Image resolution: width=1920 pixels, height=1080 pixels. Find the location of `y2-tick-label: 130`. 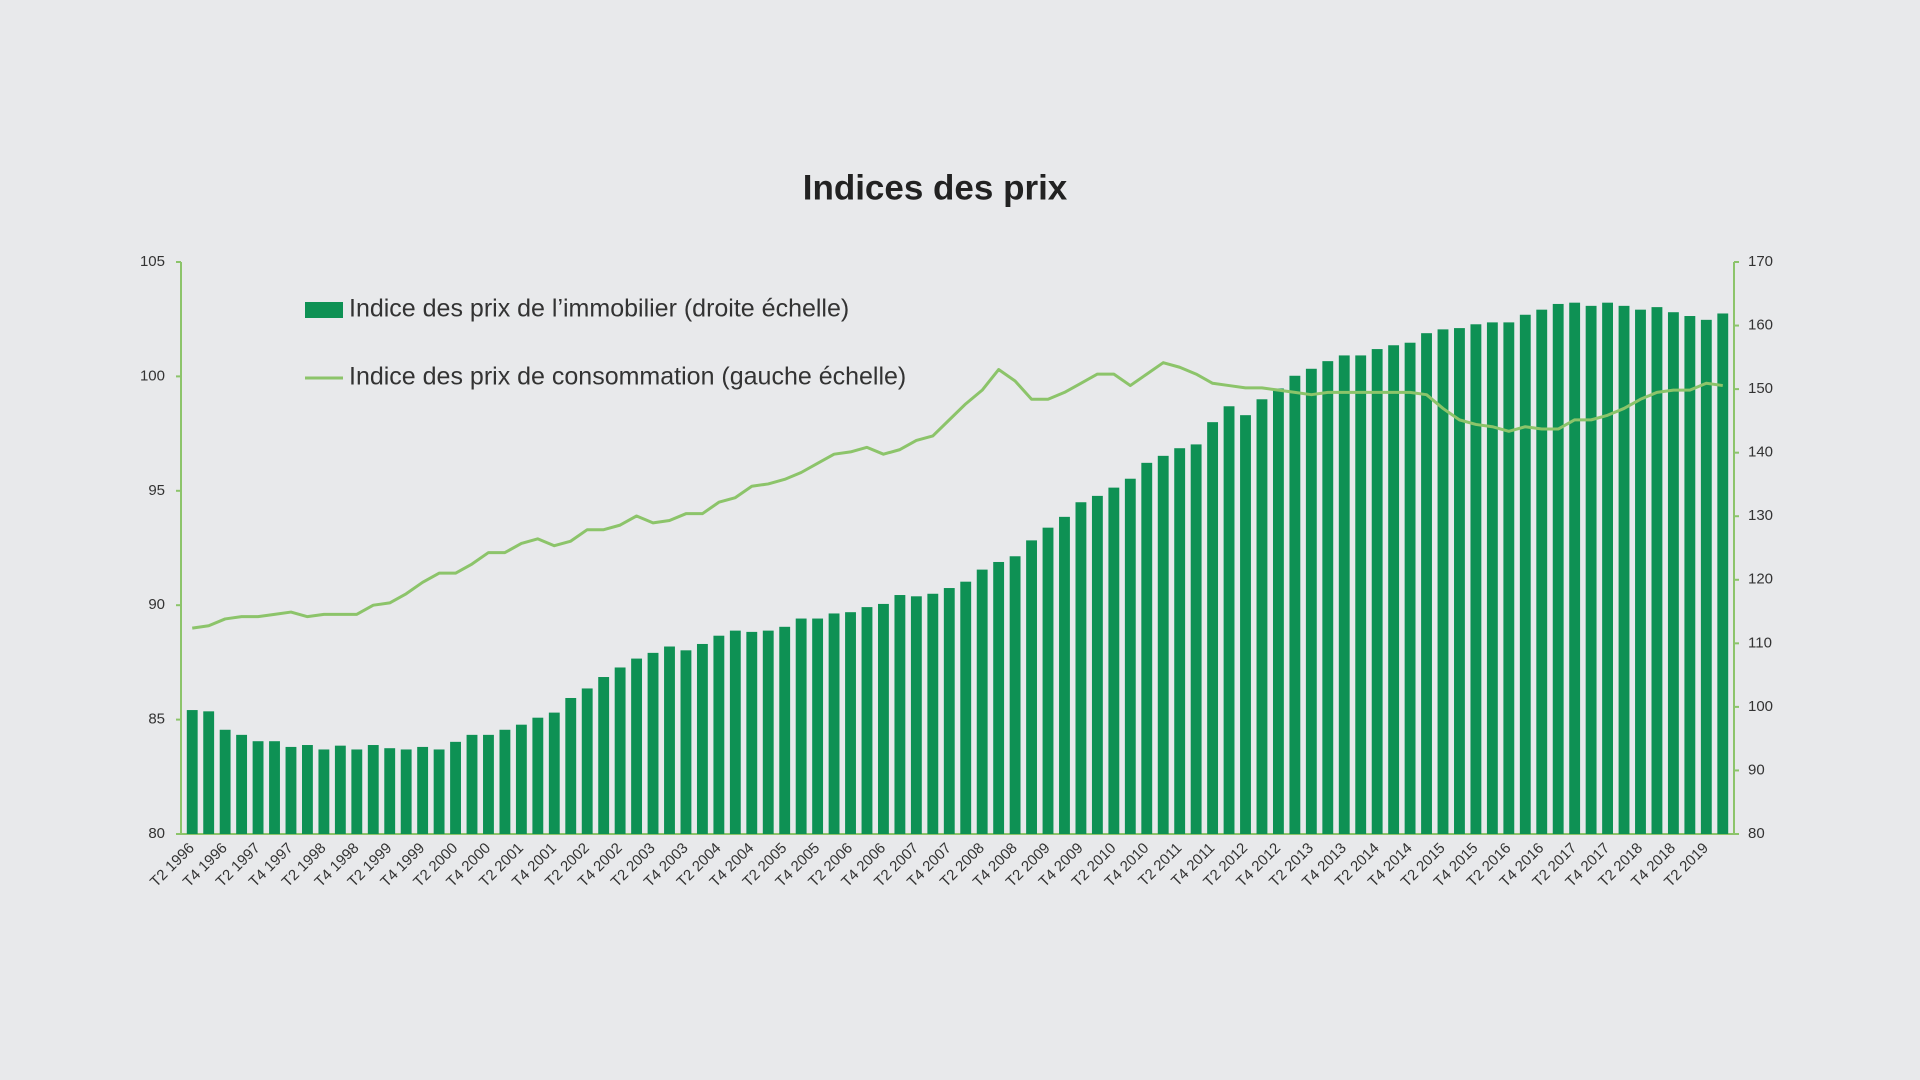

y2-tick-label: 130 is located at coordinates (1760, 515).